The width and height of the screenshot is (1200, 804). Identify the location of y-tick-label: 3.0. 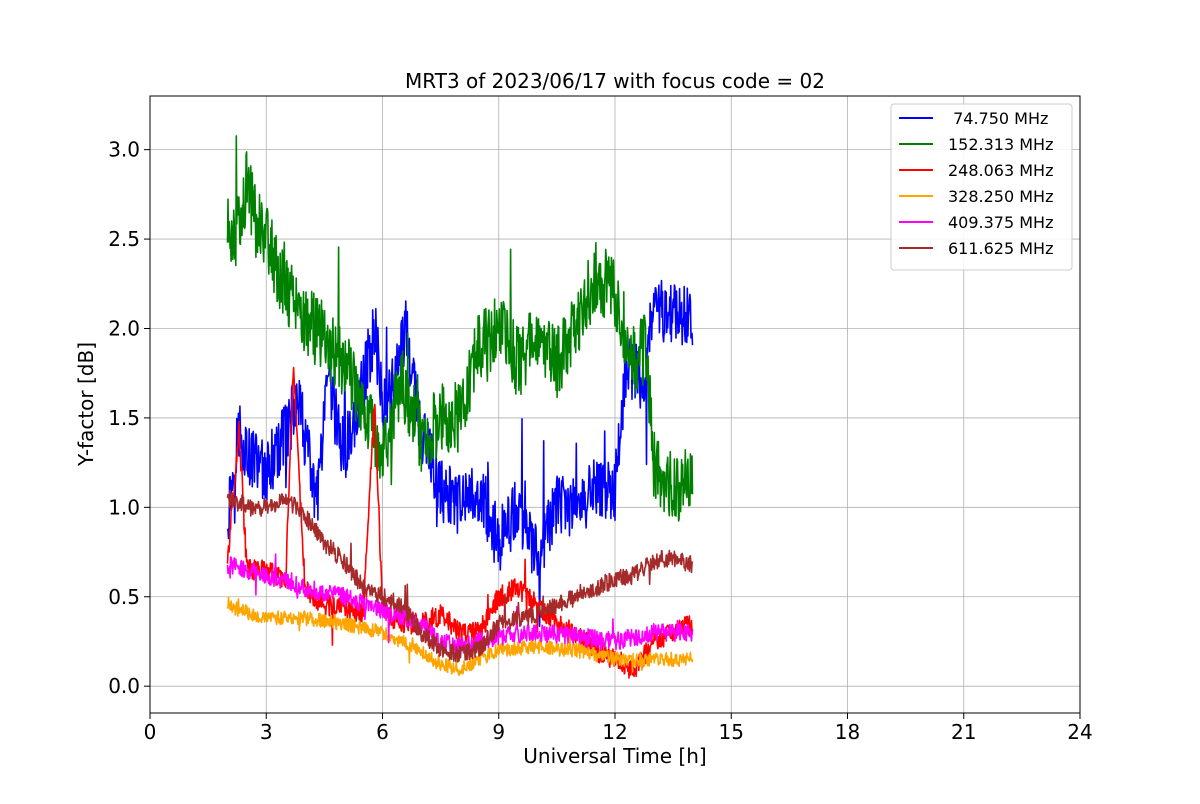
(124, 150).